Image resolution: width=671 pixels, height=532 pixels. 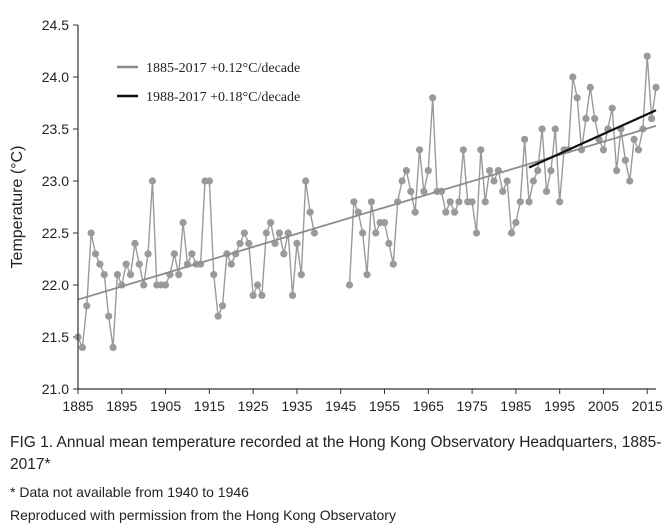 What do you see at coordinates (55, 337) in the screenshot?
I see `y-tick-label: 21.5` at bounding box center [55, 337].